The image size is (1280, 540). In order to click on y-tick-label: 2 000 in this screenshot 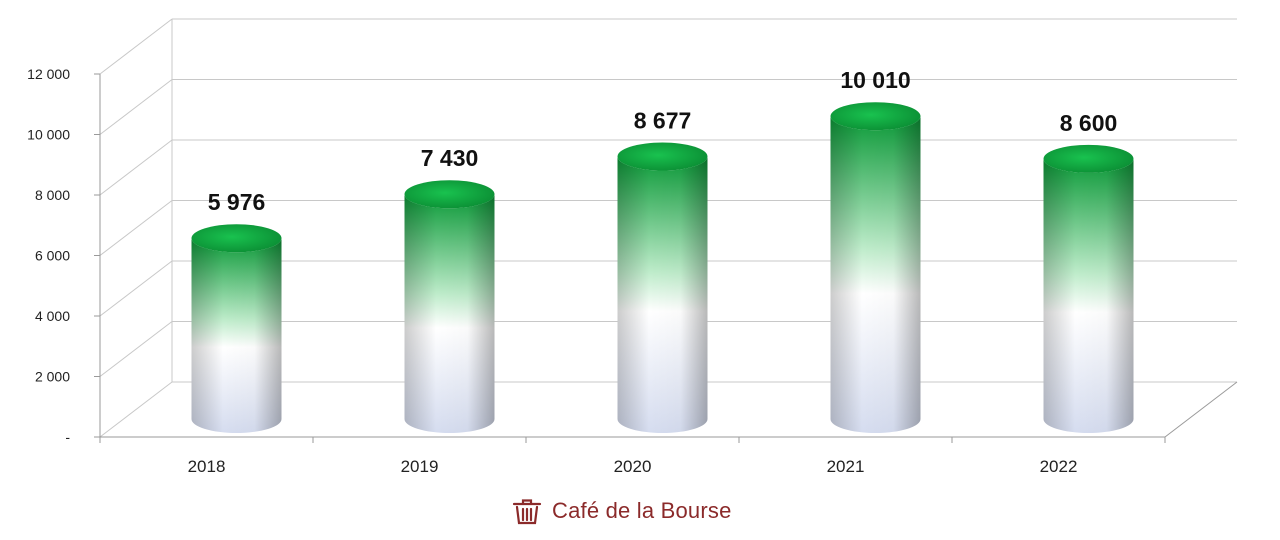, I will do `click(52, 377)`.